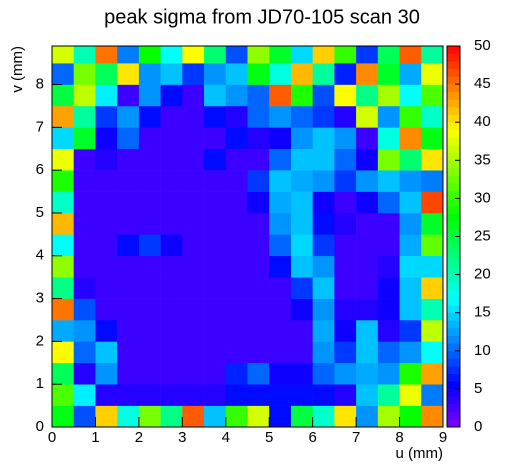  I want to click on x-tick-label: 1, so click(95, 437).